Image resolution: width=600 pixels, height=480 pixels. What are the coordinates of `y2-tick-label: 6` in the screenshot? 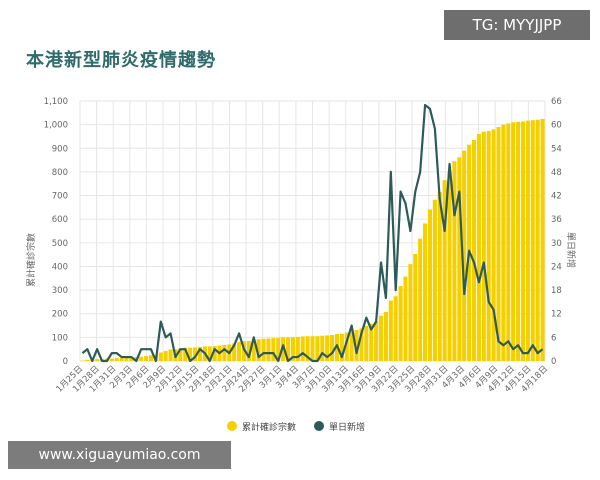 It's located at (553, 338).